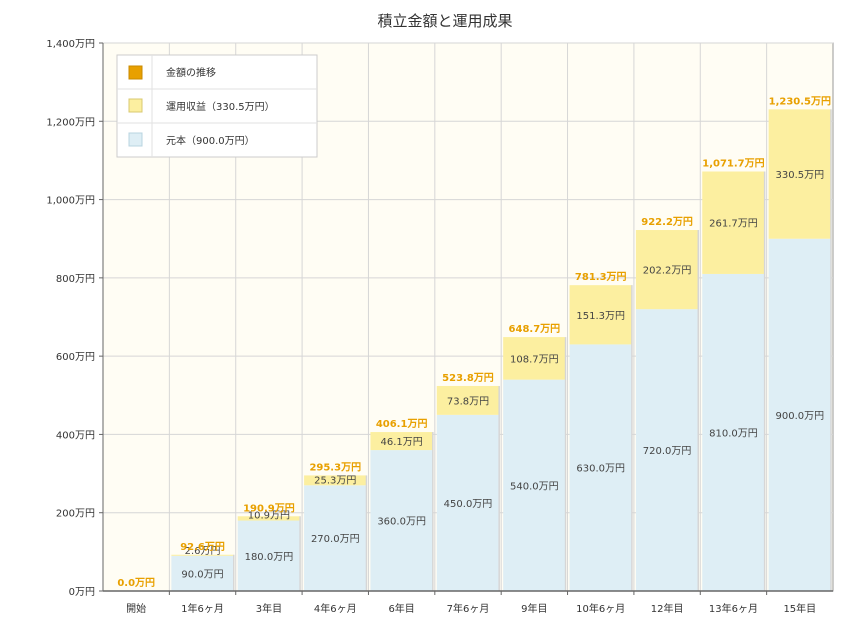 The image size is (850, 620). I want to click on legend-label-returns: 運用収益（330.5万円）, so click(220, 106).